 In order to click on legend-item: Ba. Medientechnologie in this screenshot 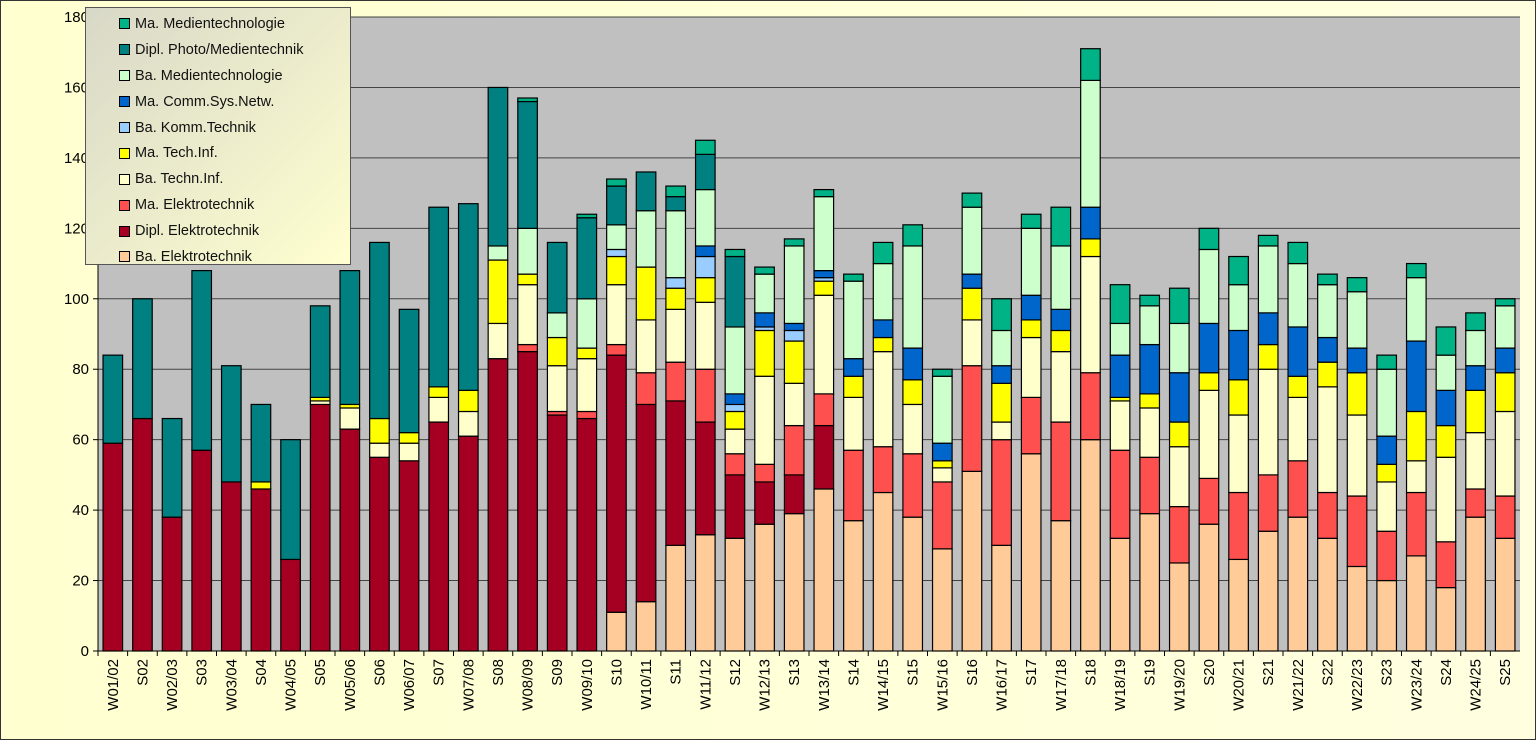, I will do `click(234, 76)`.